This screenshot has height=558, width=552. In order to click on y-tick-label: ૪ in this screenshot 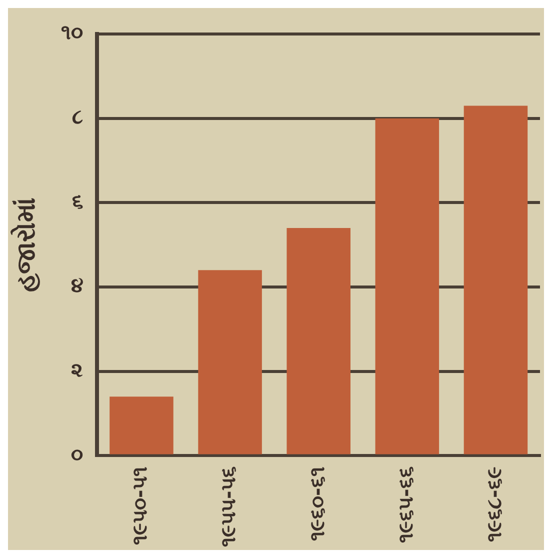, I will do `click(77, 285)`.